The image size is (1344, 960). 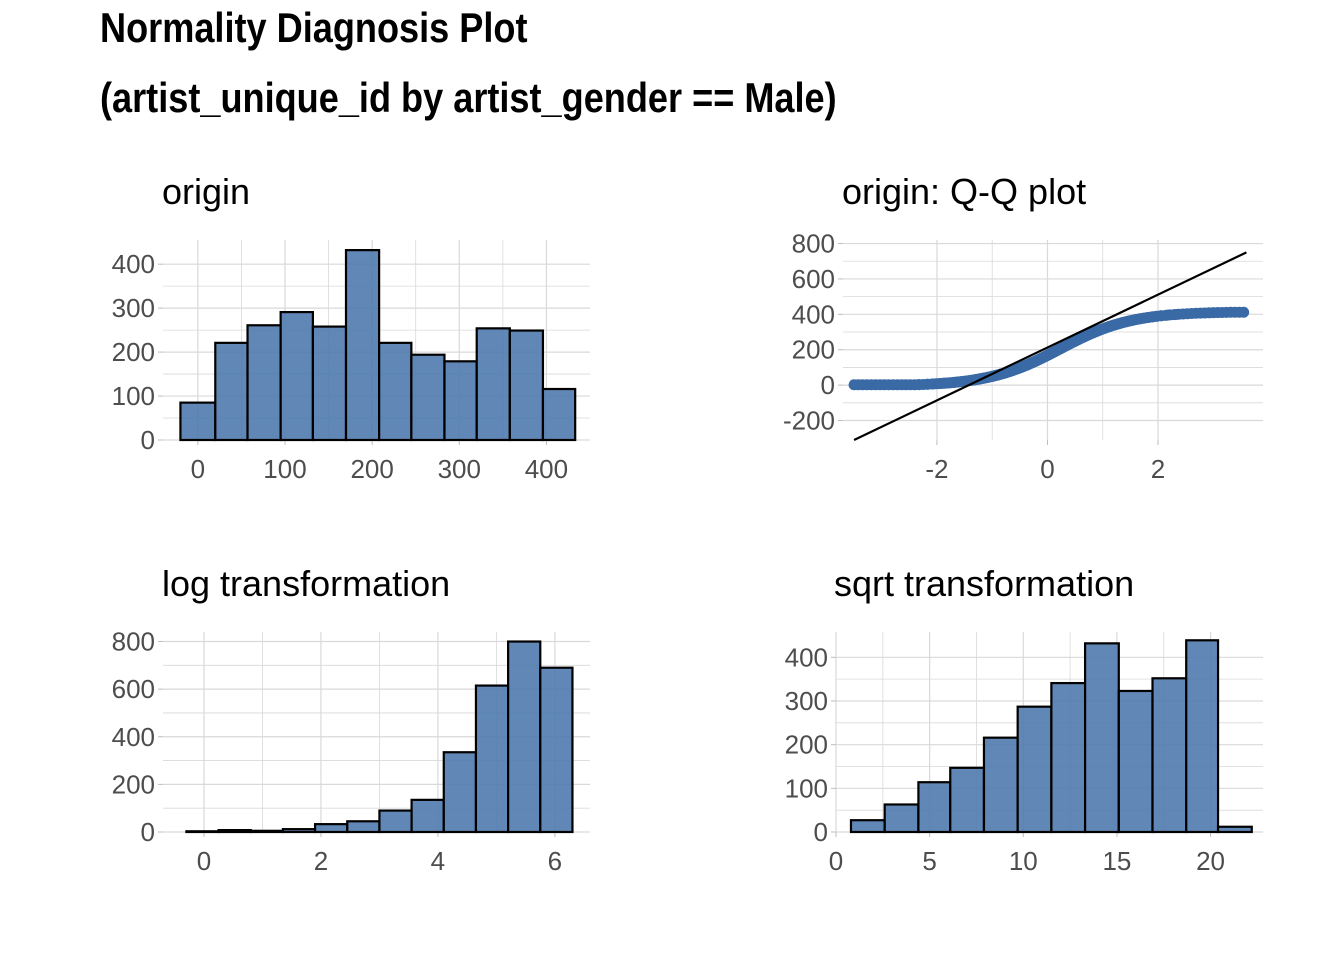 I want to click on x-tick-label: 200, so click(x=371, y=469).